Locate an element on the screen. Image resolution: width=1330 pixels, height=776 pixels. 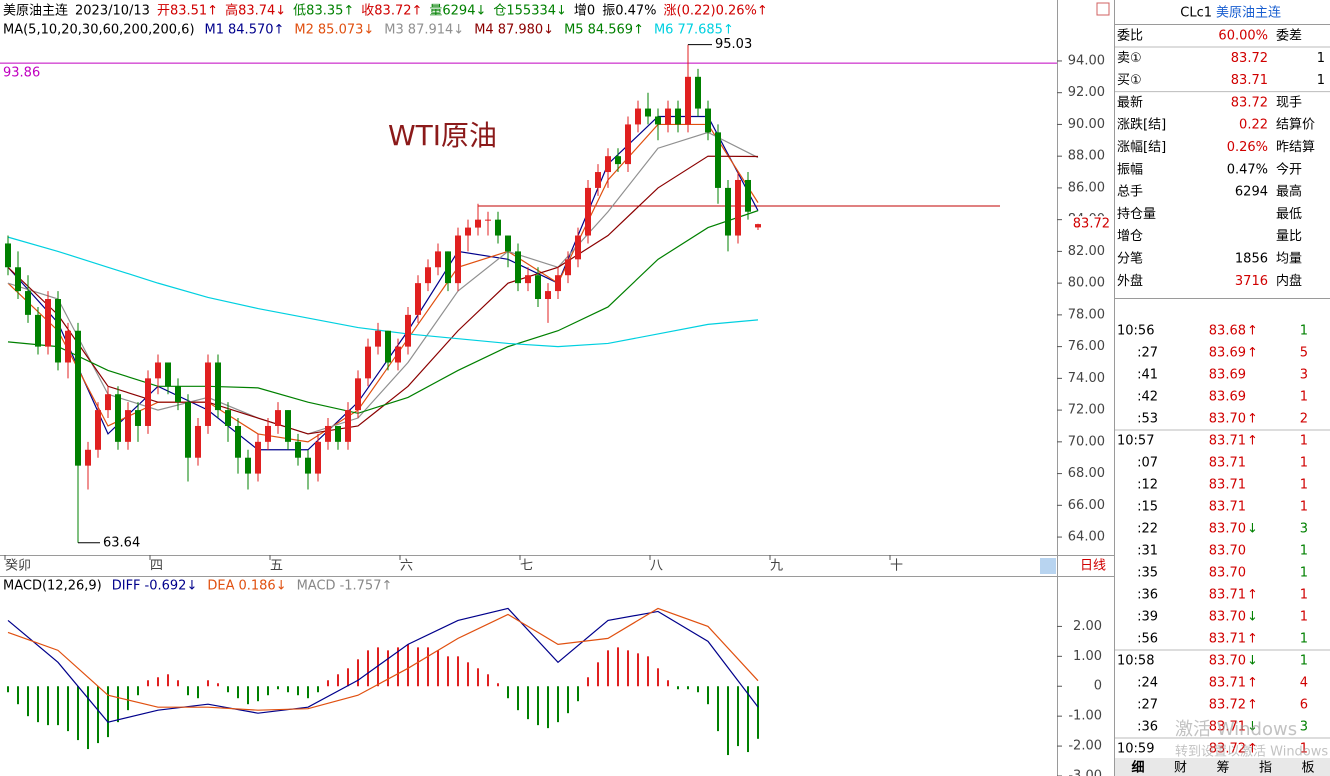
trade-volume: 2 is located at coordinates (1304, 419).